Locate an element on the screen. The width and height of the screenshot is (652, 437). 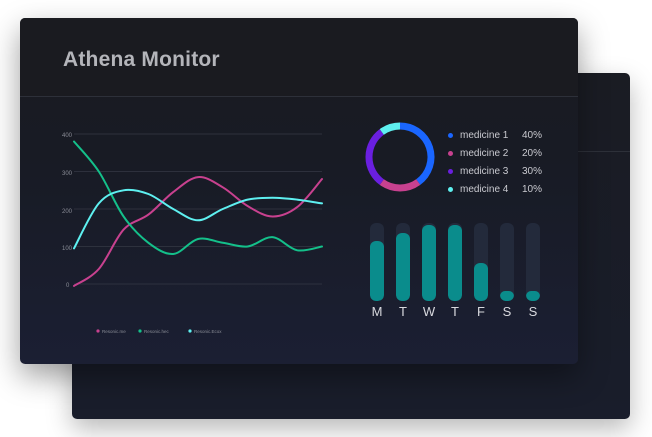
line-chart-y-axis: 400 300 200 100 0 is located at coordinates (67, 211).